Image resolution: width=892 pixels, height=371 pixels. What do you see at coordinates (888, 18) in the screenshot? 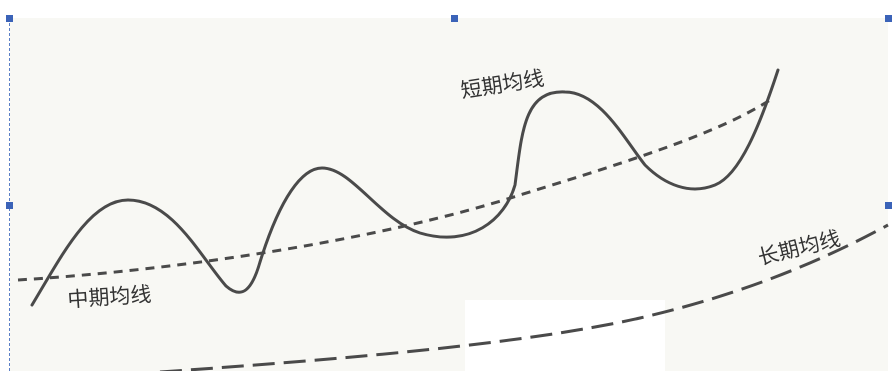
I see `resize-handle-top-right` at bounding box center [888, 18].